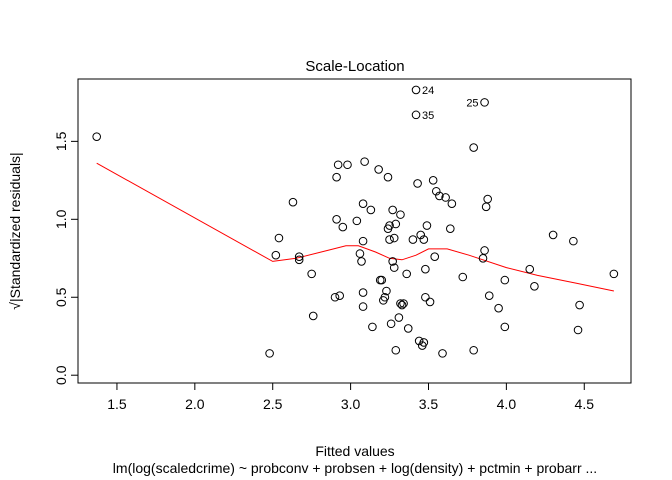 Image resolution: width=672 pixels, height=480 pixels. I want to click on point-label: 24, so click(428, 91).